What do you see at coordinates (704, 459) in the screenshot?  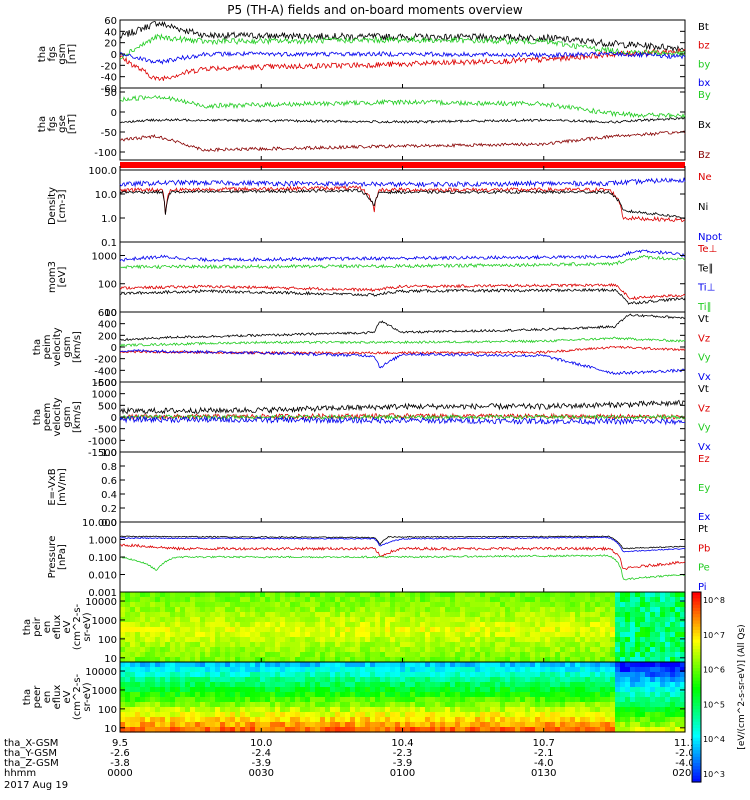 I see `legend-entry: Ez` at bounding box center [704, 459].